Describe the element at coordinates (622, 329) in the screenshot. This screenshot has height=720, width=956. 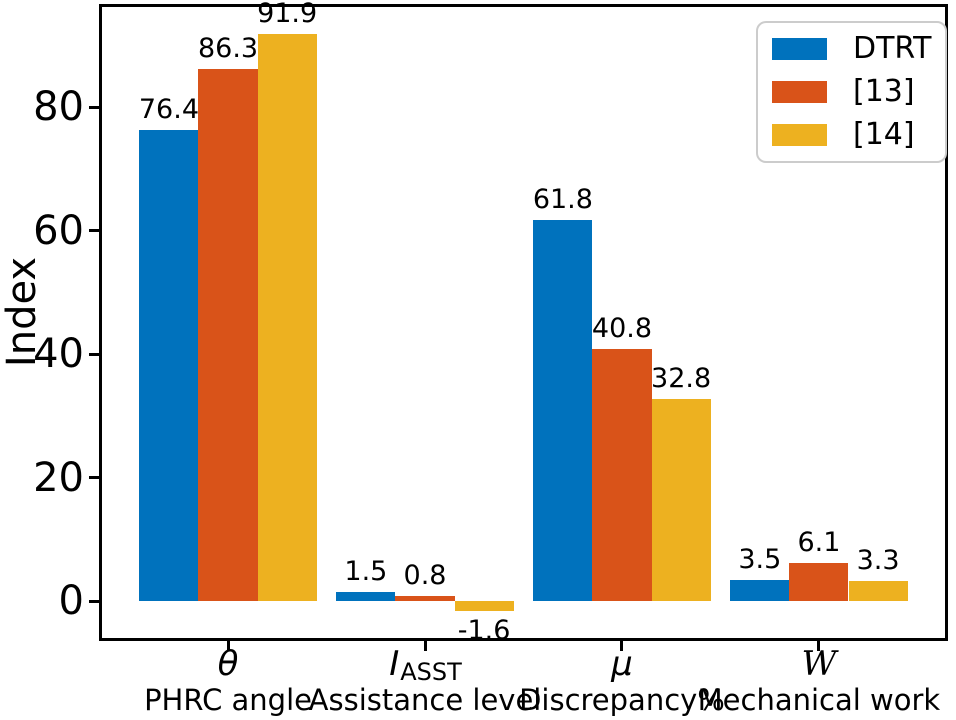
I see `bar-value-label: 40.8` at that location.